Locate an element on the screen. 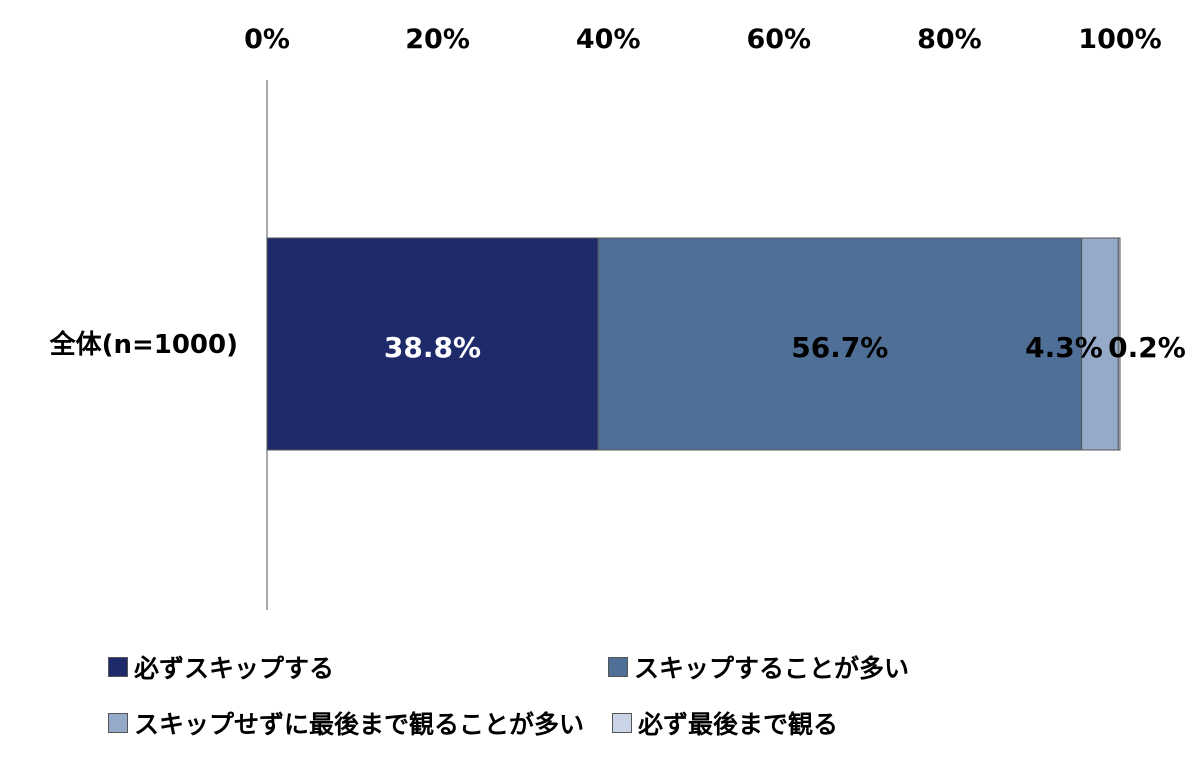  data-labels: 38.8% 56.7% 4.3% 0.2% is located at coordinates (785, 347).